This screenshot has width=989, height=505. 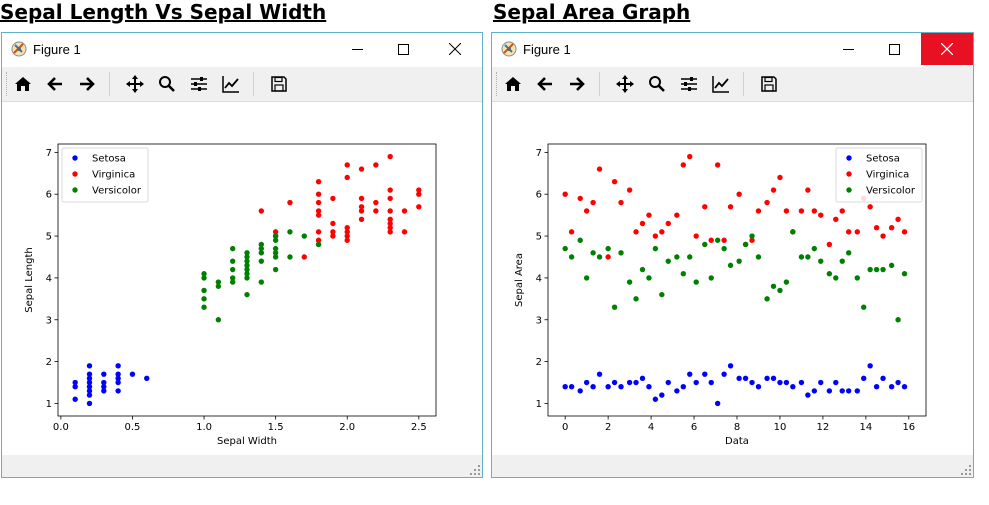 What do you see at coordinates (737, 441) in the screenshot?
I see `x-axis-label: Data` at bounding box center [737, 441].